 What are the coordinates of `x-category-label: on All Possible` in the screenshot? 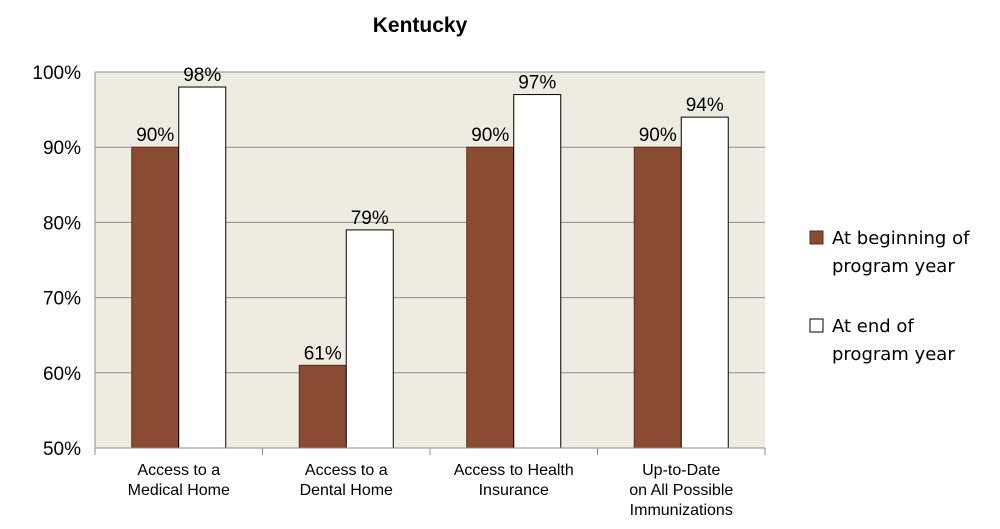 It's located at (681, 490).